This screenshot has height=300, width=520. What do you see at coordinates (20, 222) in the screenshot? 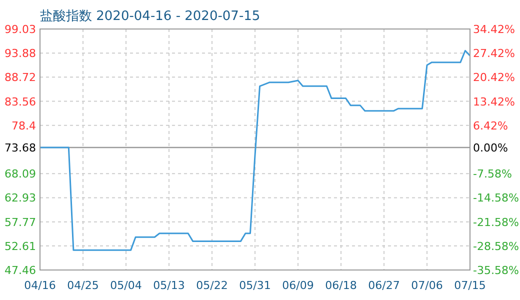
I see `y-tick-label: 57.77` at bounding box center [20, 222].